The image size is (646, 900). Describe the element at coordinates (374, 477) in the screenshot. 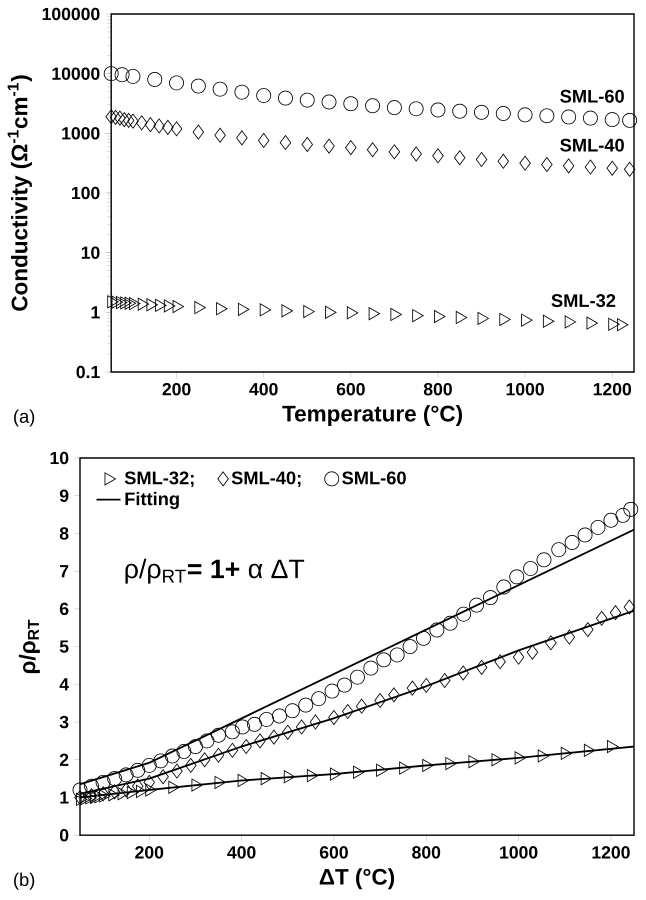

I see `legend-label: SML-60` at that location.